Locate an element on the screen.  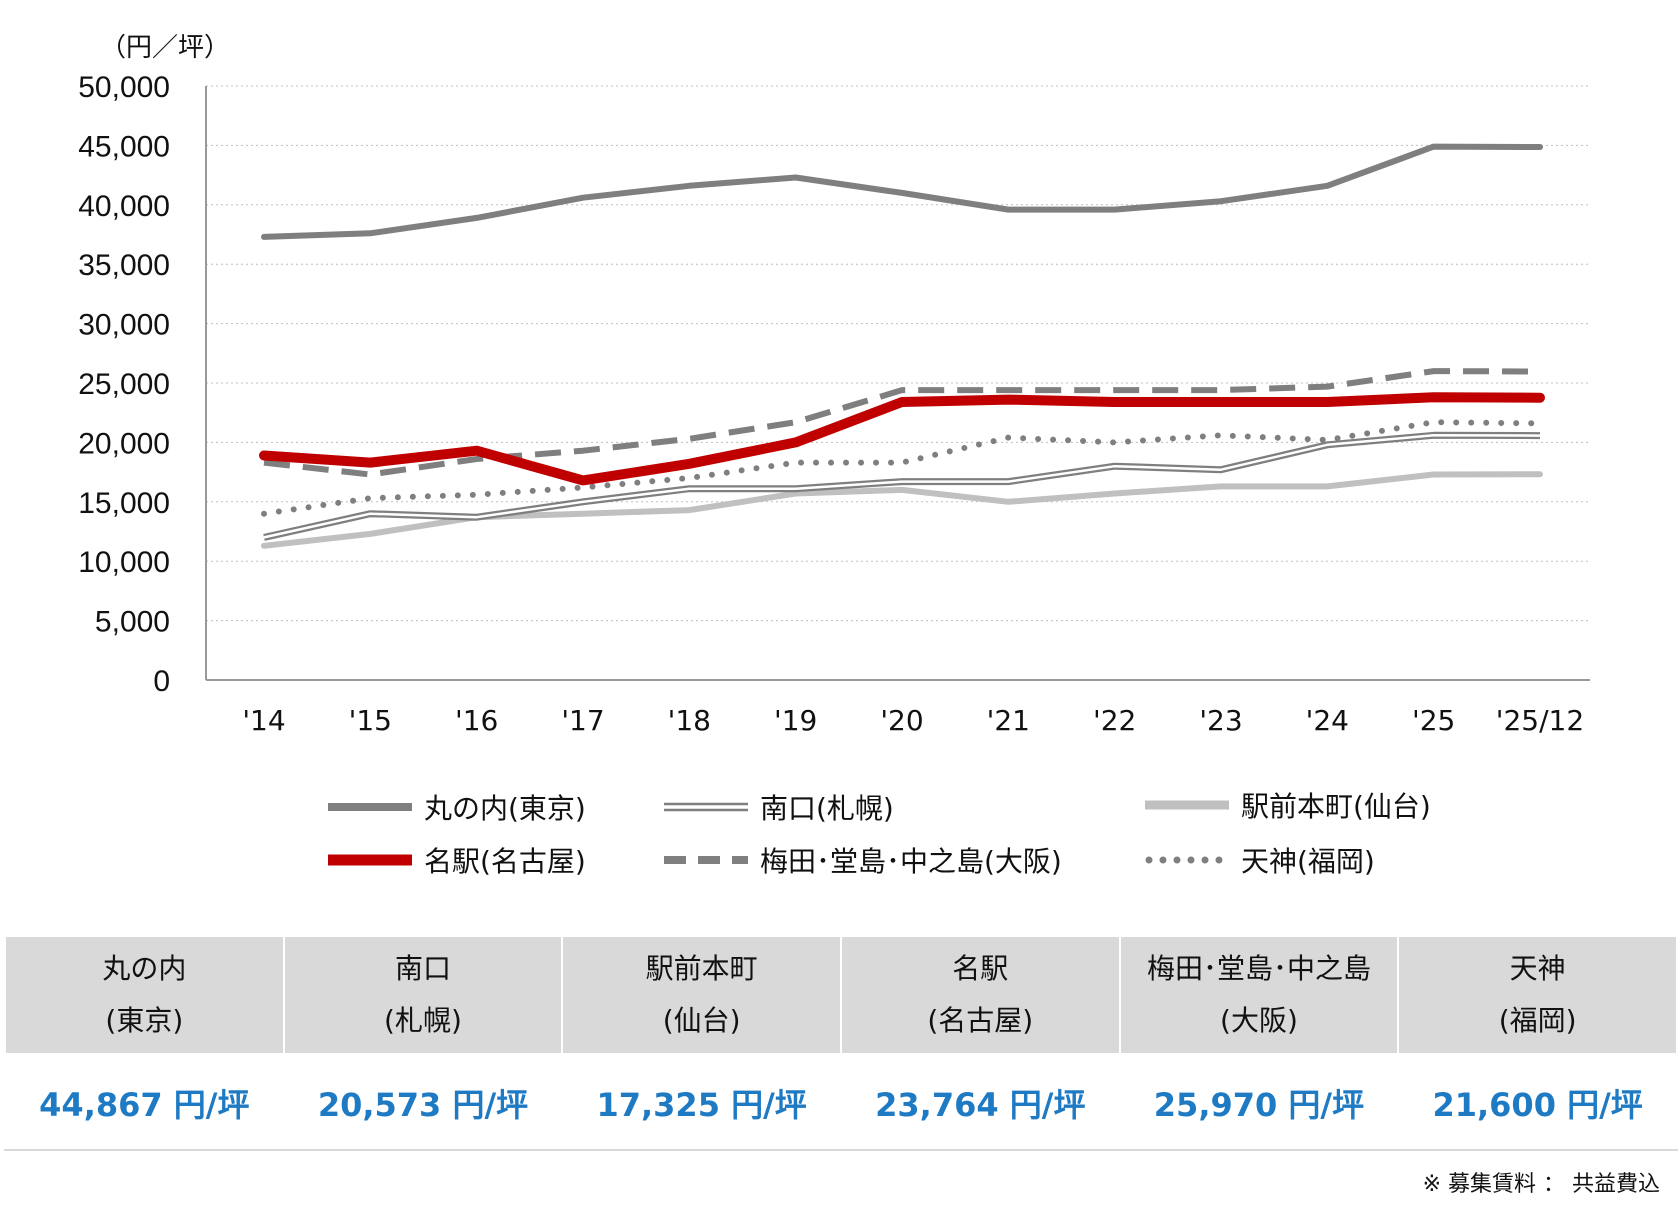
table-bottom-rule is located at coordinates (841, 1150).